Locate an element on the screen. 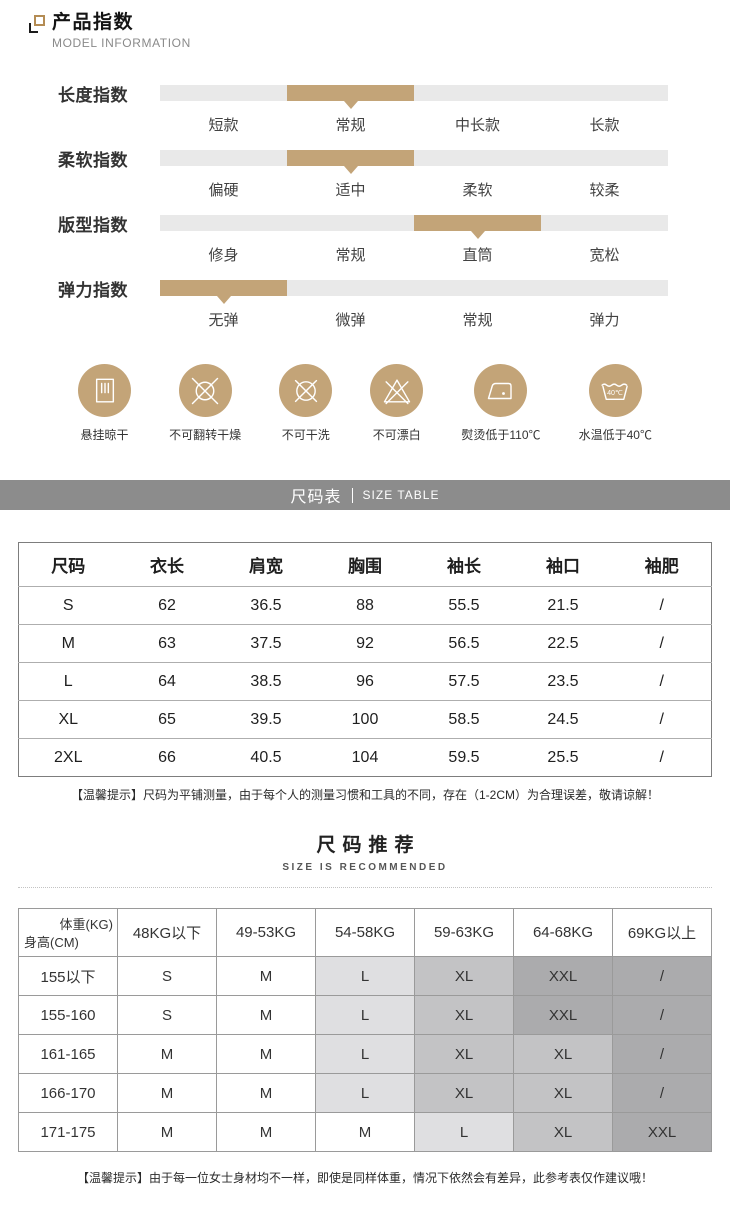 This screenshot has width=730, height=1206. index-options: 偏硬 适中 柔软 较柔 is located at coordinates (414, 189).